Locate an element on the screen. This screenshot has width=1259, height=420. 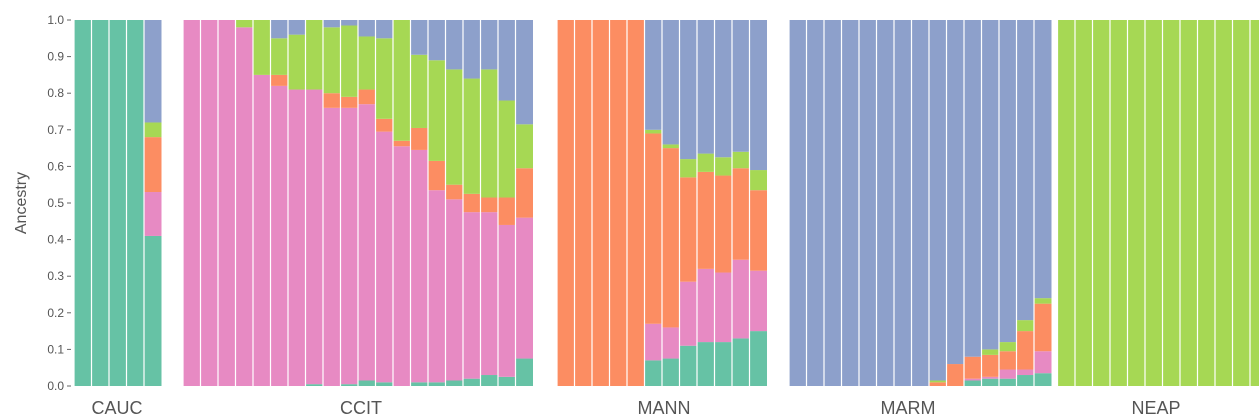
y-tick-label: 0.5 is located at coordinates (55, 203).